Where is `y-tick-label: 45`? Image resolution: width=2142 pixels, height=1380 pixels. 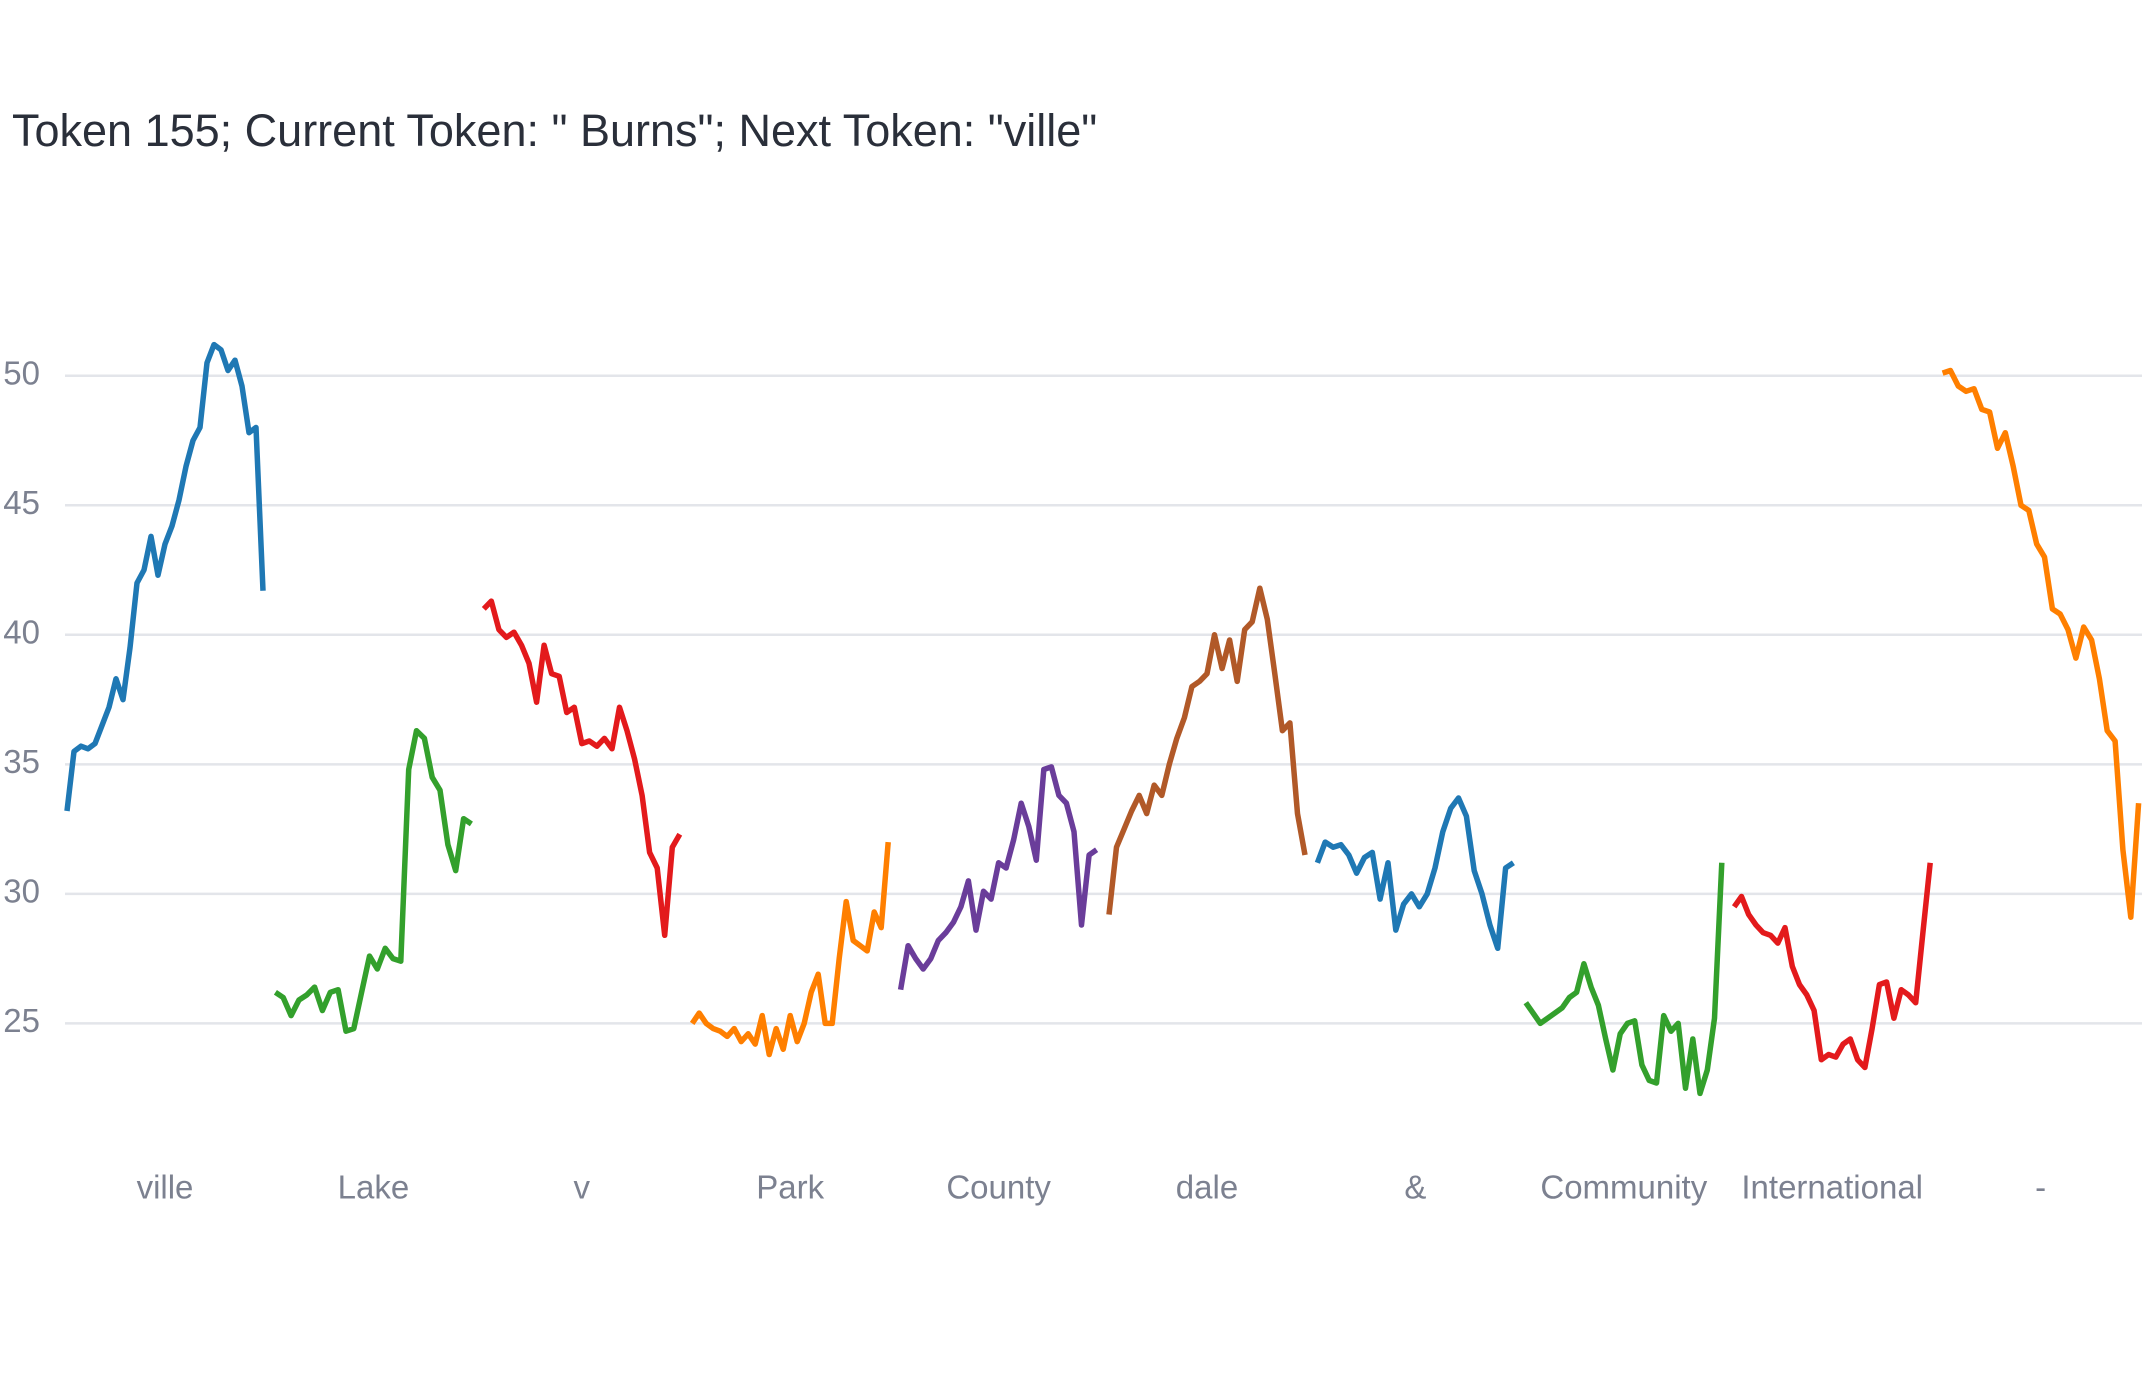
y-tick-label: 45 is located at coordinates (21, 502).